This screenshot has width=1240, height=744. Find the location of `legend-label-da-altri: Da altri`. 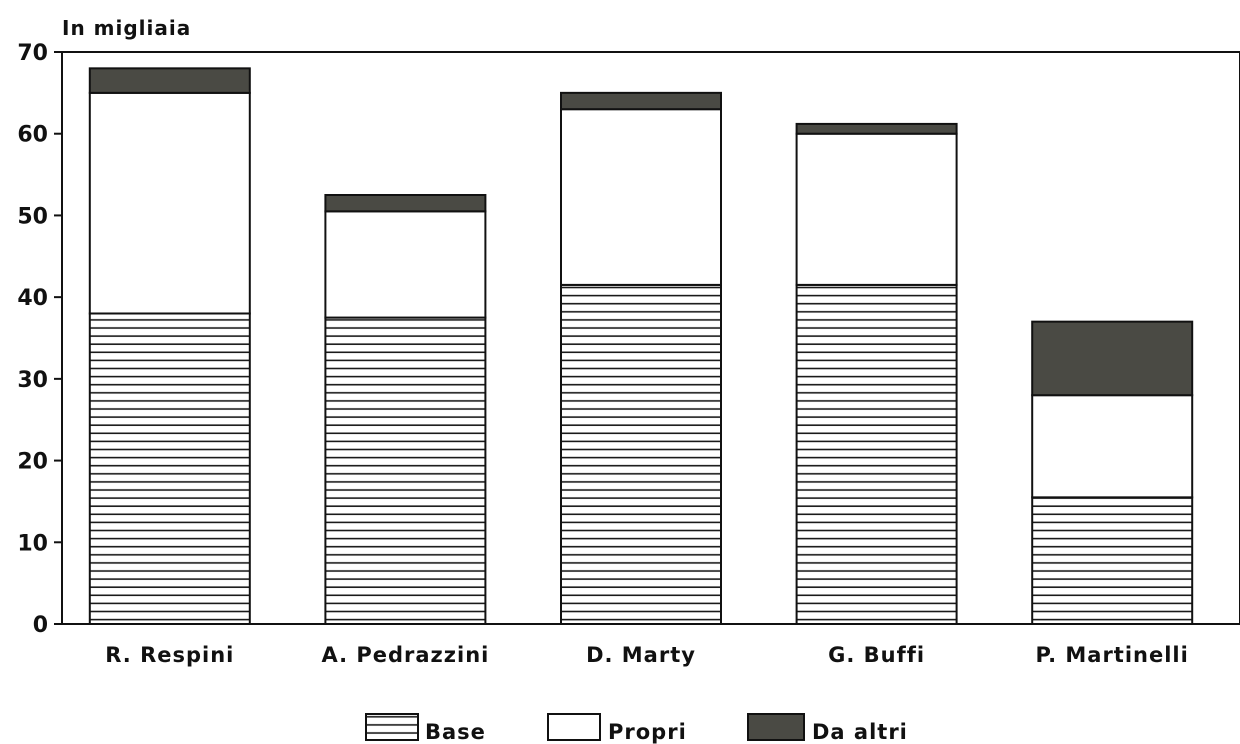

legend-label-da-altri: Da altri is located at coordinates (860, 732).